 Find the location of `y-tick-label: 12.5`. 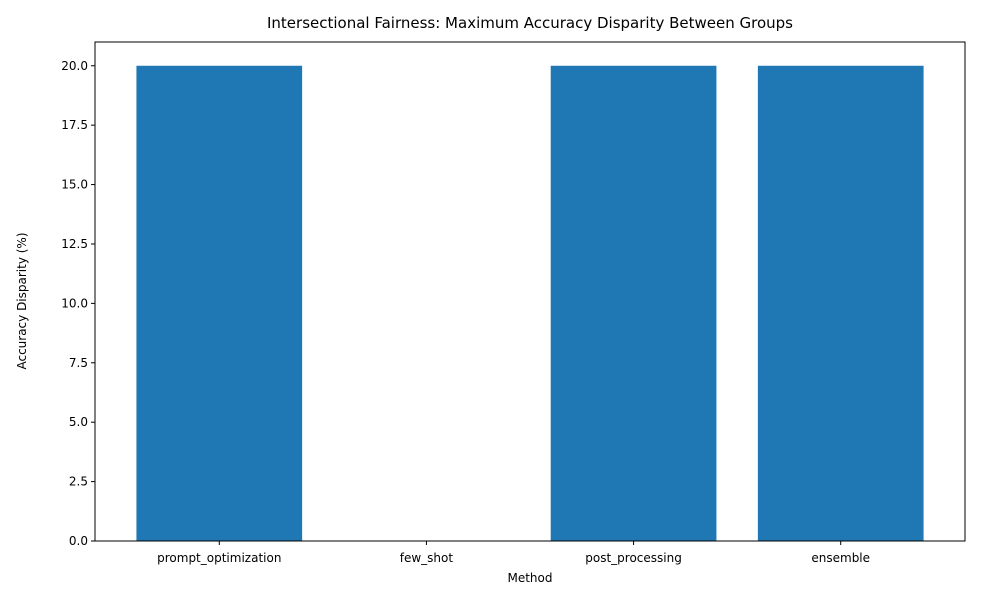

y-tick-label: 12.5 is located at coordinates (74, 244).